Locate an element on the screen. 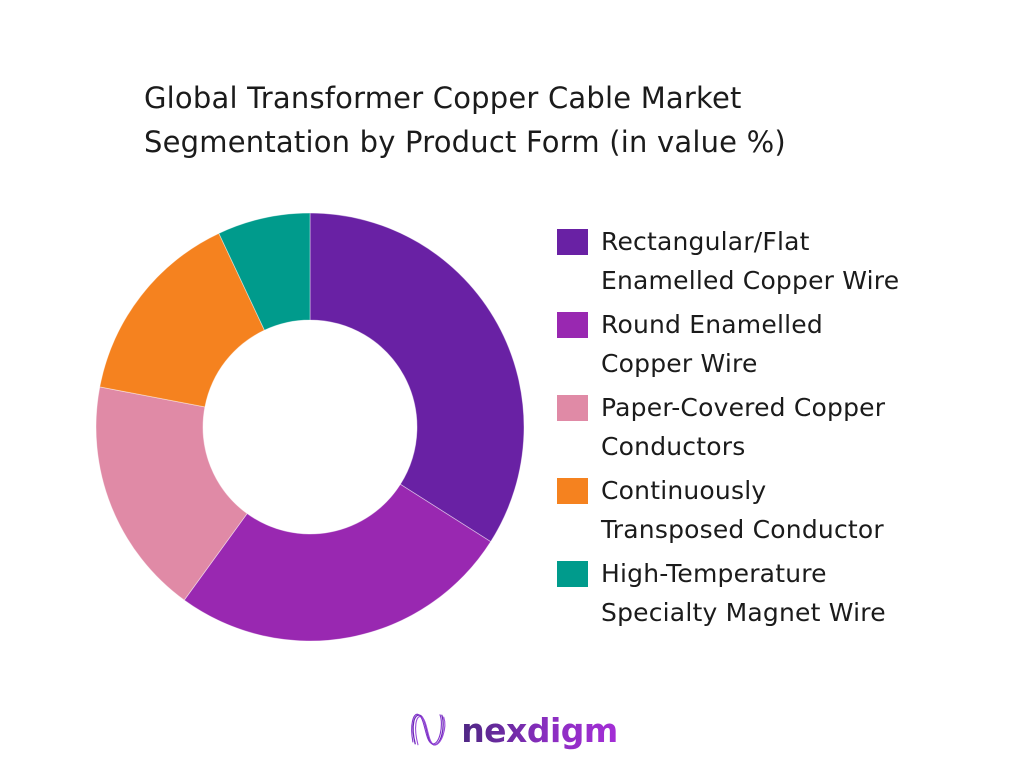 This screenshot has height=768, width=1024. legend-item: Paper-Covered Copper Conductors is located at coordinates (772, 427).